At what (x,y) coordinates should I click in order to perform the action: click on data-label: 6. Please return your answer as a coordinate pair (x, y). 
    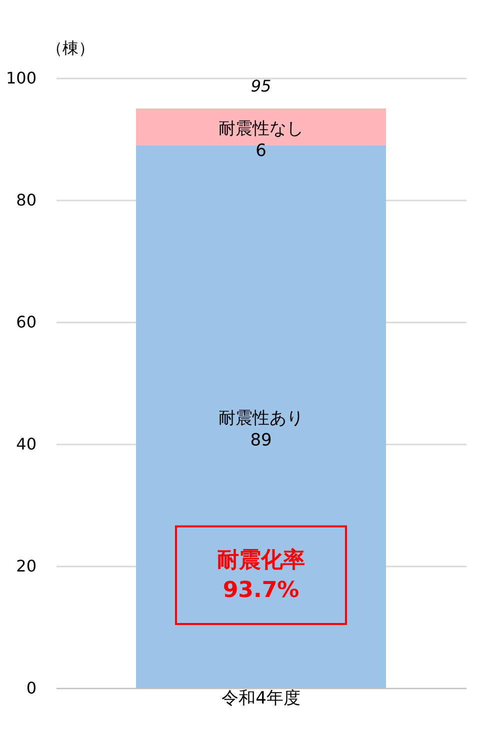
    Looking at the image, I should click on (261, 150).